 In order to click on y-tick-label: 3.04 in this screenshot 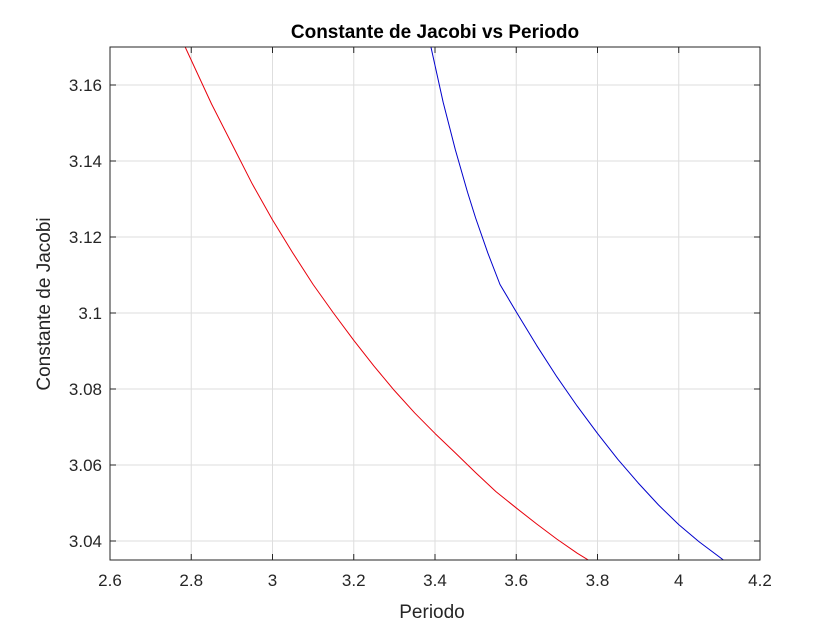, I will do `click(85, 541)`.